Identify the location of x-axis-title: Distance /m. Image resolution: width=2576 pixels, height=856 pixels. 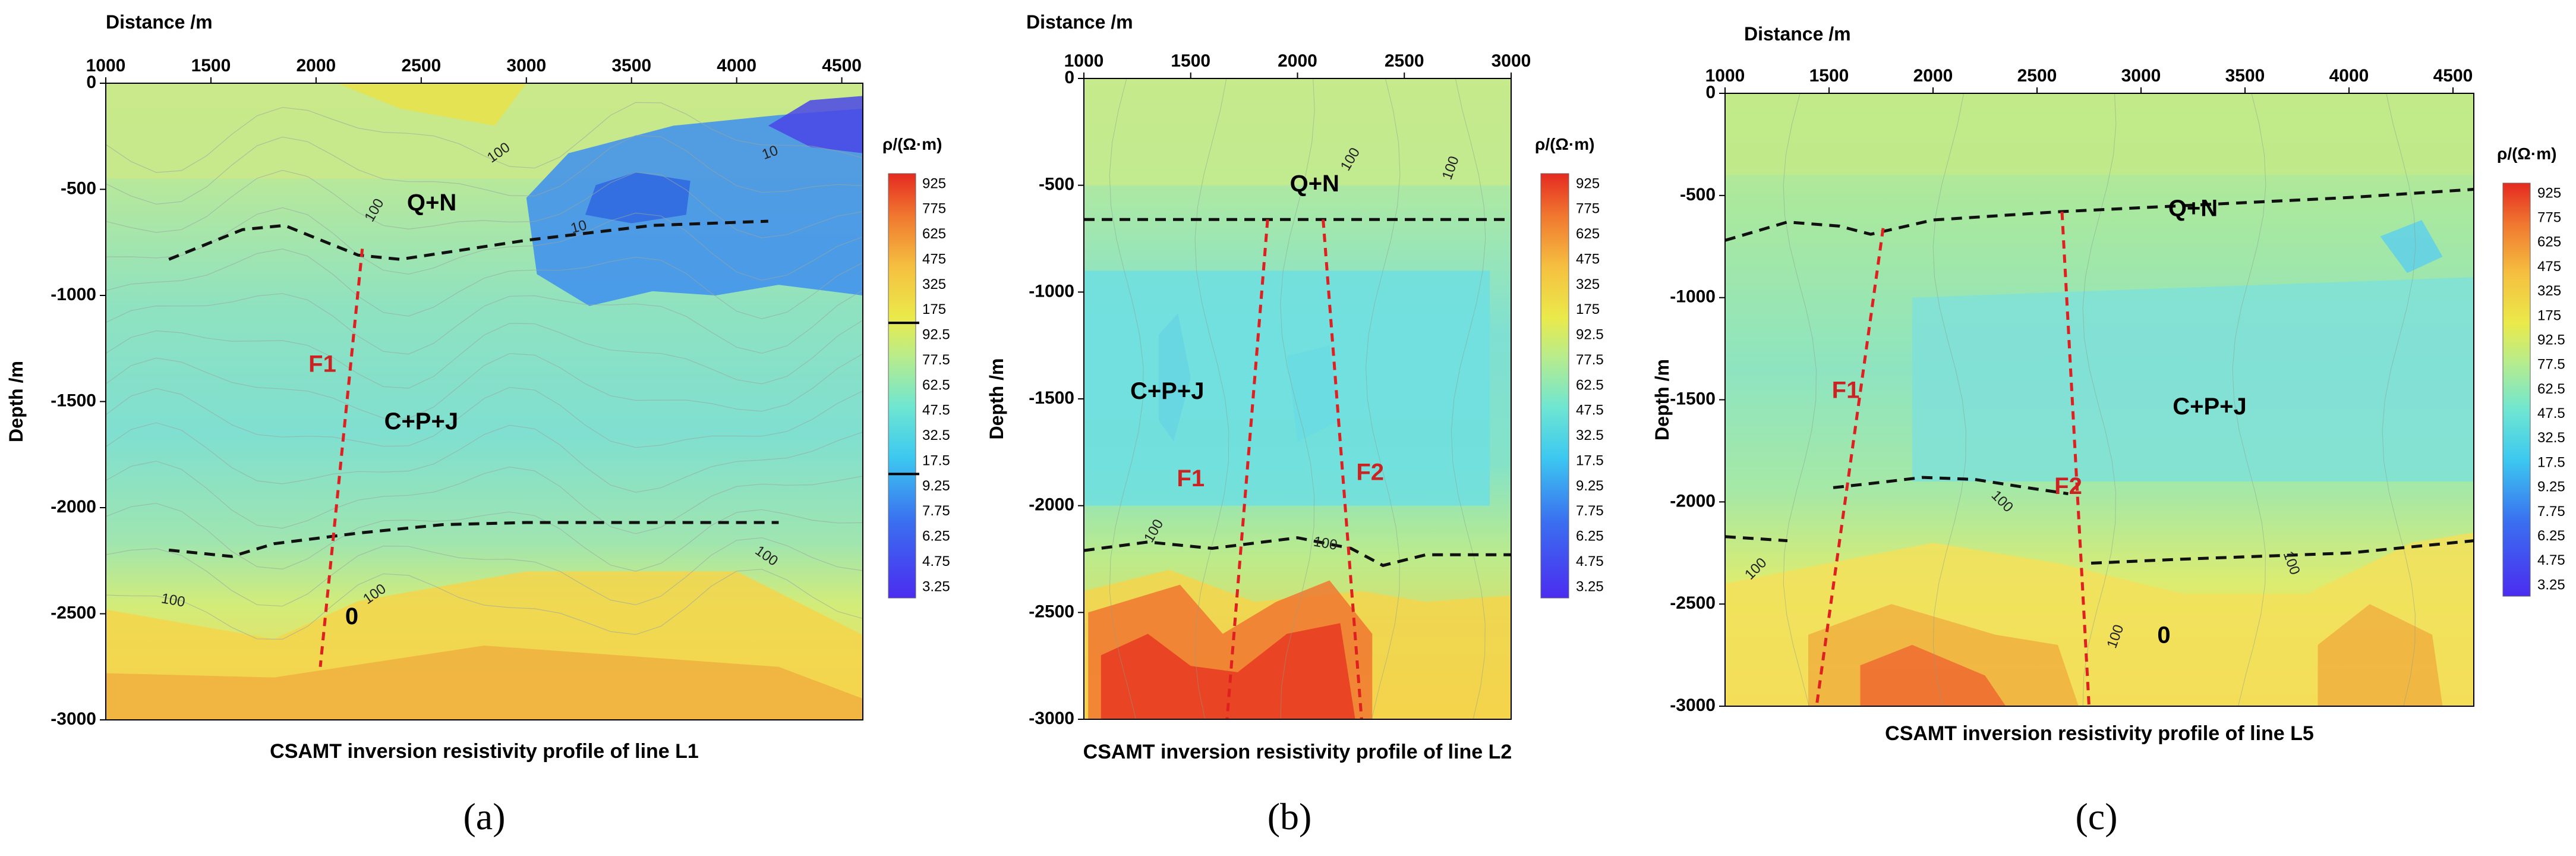
(160, 22).